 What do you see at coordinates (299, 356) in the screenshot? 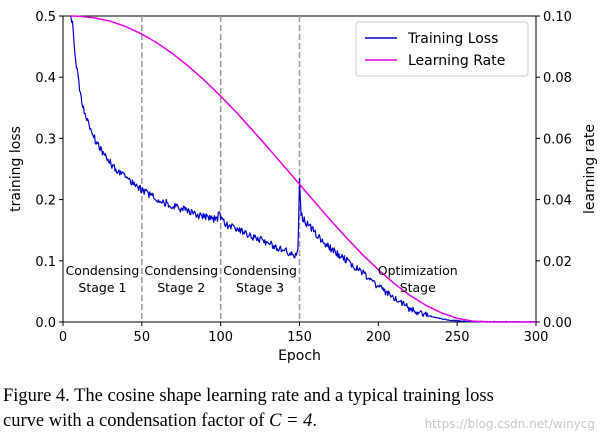
I see `x-axis-title: Epoch` at bounding box center [299, 356].